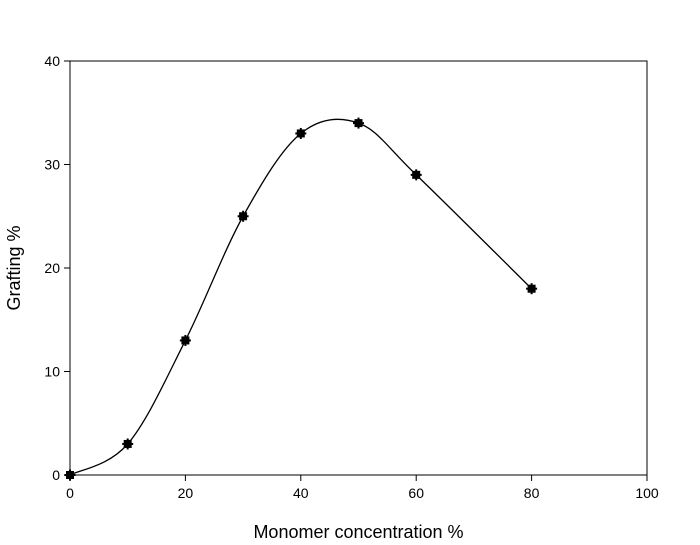 This screenshot has height=545, width=700. What do you see at coordinates (647, 493) in the screenshot?
I see `x-tick-label: 100` at bounding box center [647, 493].